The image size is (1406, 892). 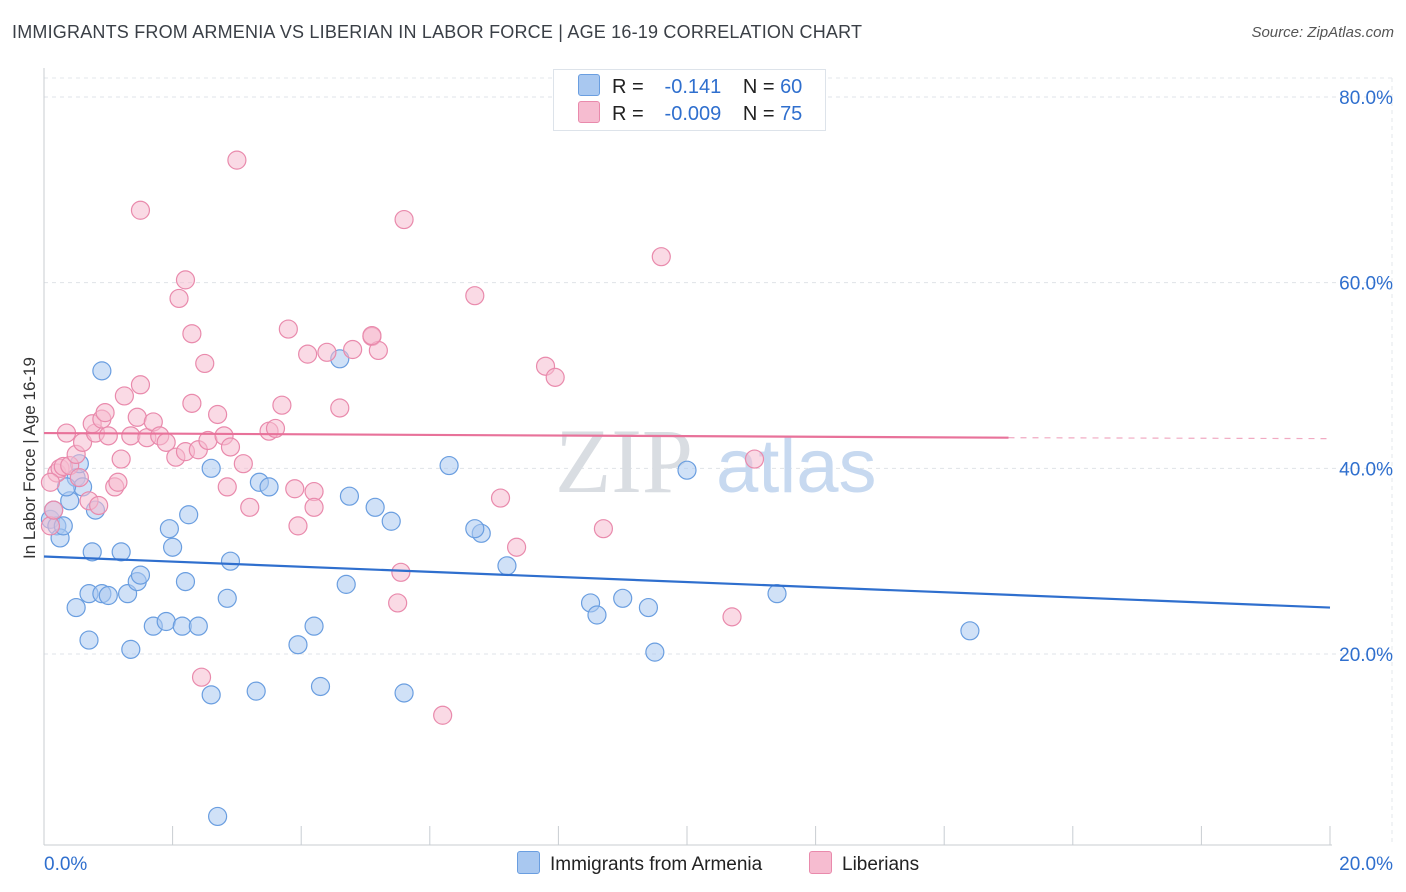 I want to click on bottom-legend-liberians: Liberians, so click(x=864, y=863).